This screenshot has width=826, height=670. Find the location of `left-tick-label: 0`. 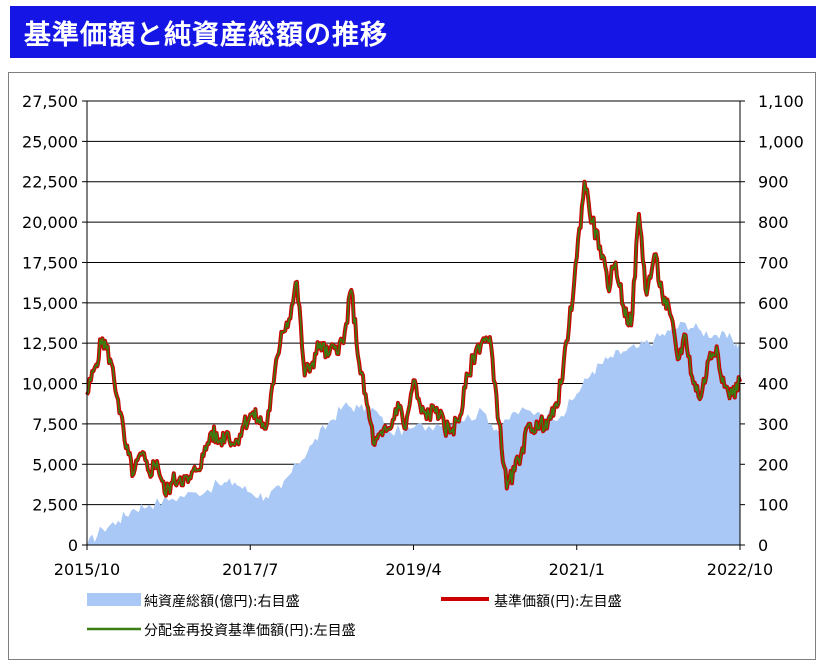

left-tick-label: 0 is located at coordinates (73, 545).